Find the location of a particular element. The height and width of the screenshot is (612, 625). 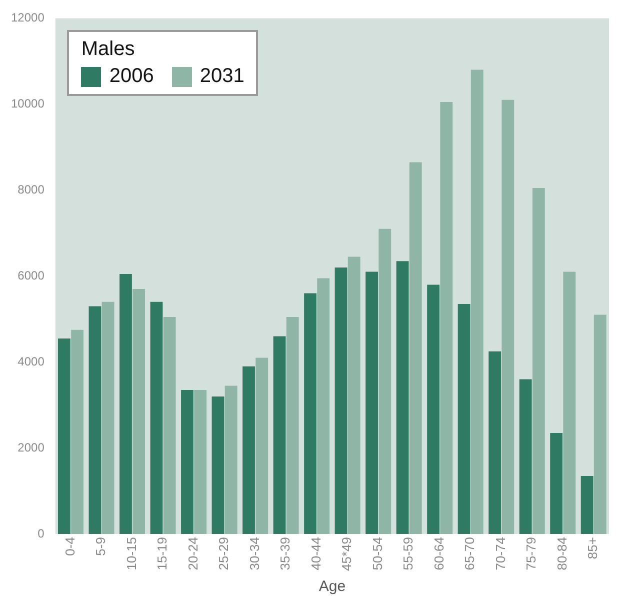

y-tick-label: 6000 is located at coordinates (31, 275).